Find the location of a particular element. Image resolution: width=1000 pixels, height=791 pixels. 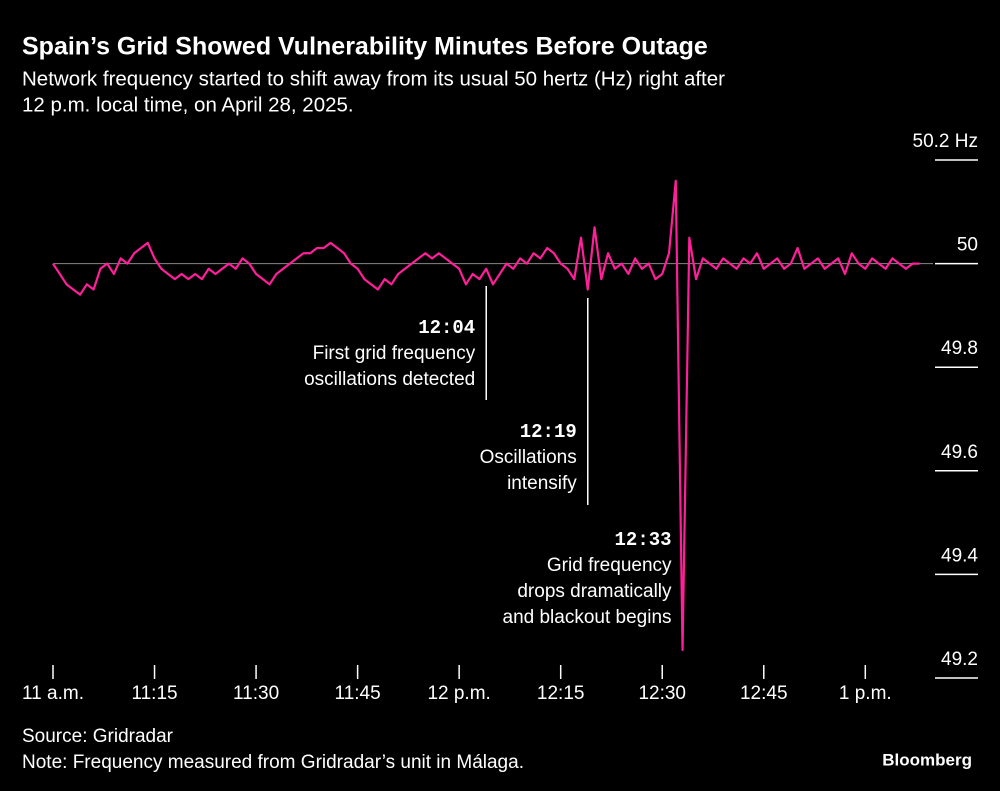

annotation-time: 12:04 is located at coordinates (446, 328).